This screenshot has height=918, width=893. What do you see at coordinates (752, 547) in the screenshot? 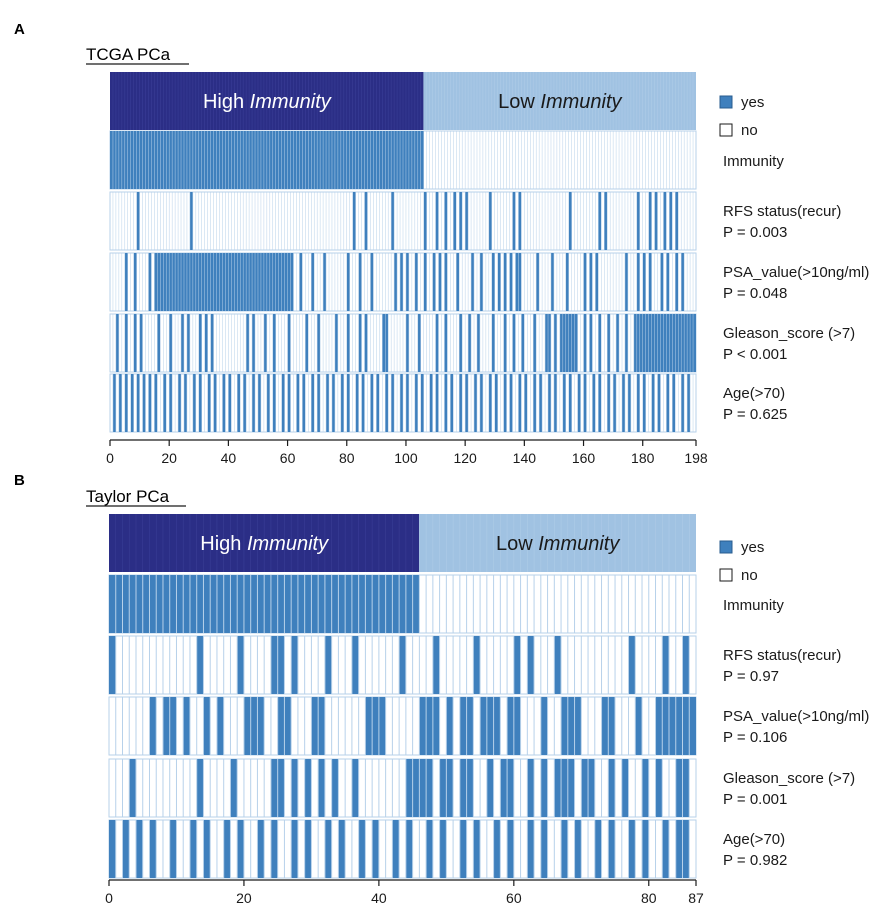
I see `legend-yes-label: yes` at bounding box center [752, 547].